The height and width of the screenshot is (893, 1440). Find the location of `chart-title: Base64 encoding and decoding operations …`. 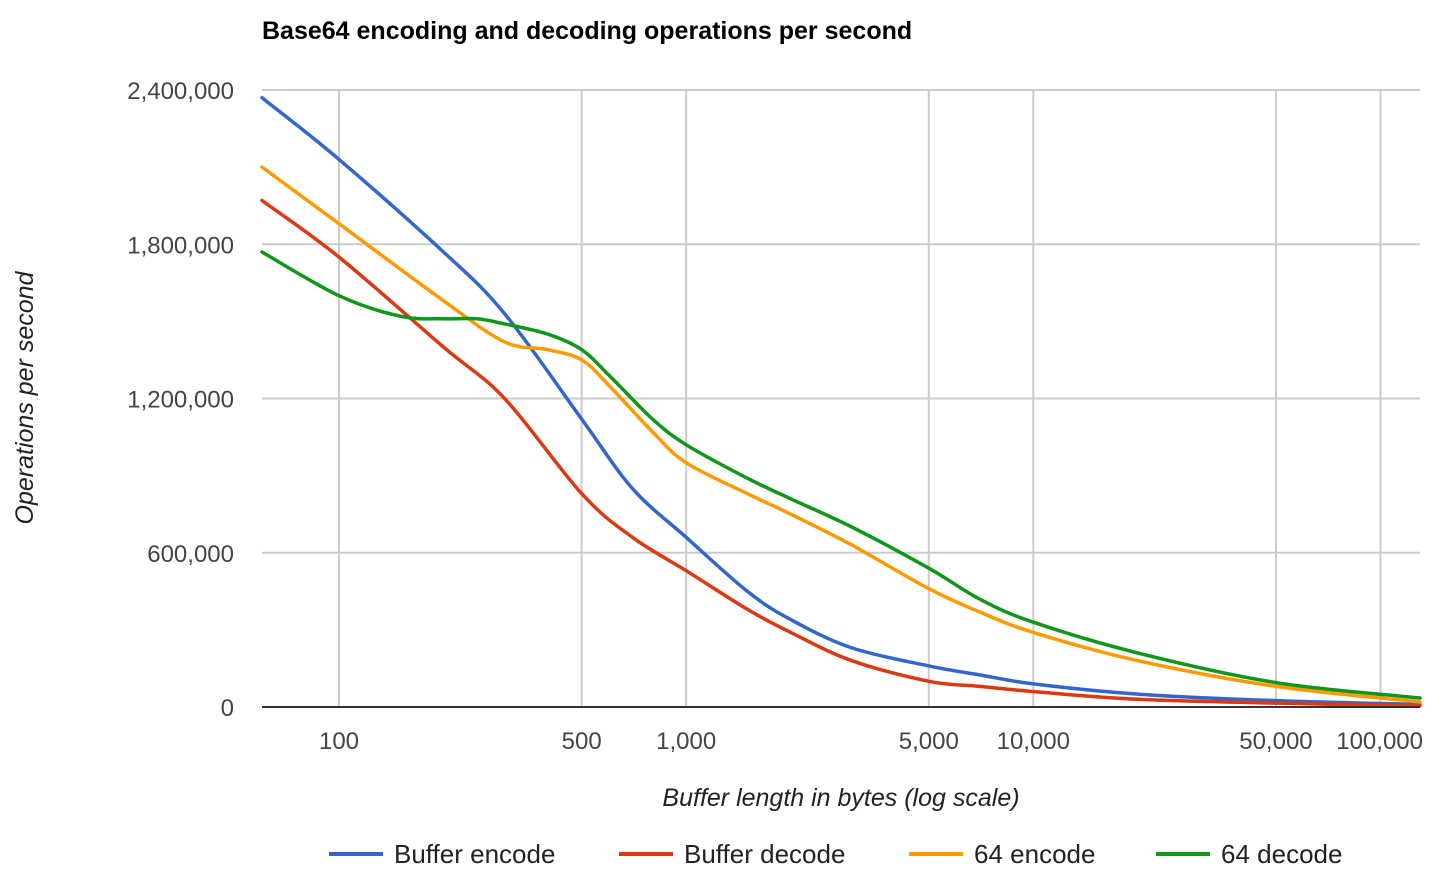

chart-title: Base64 encoding and decoding operations … is located at coordinates (587, 31).